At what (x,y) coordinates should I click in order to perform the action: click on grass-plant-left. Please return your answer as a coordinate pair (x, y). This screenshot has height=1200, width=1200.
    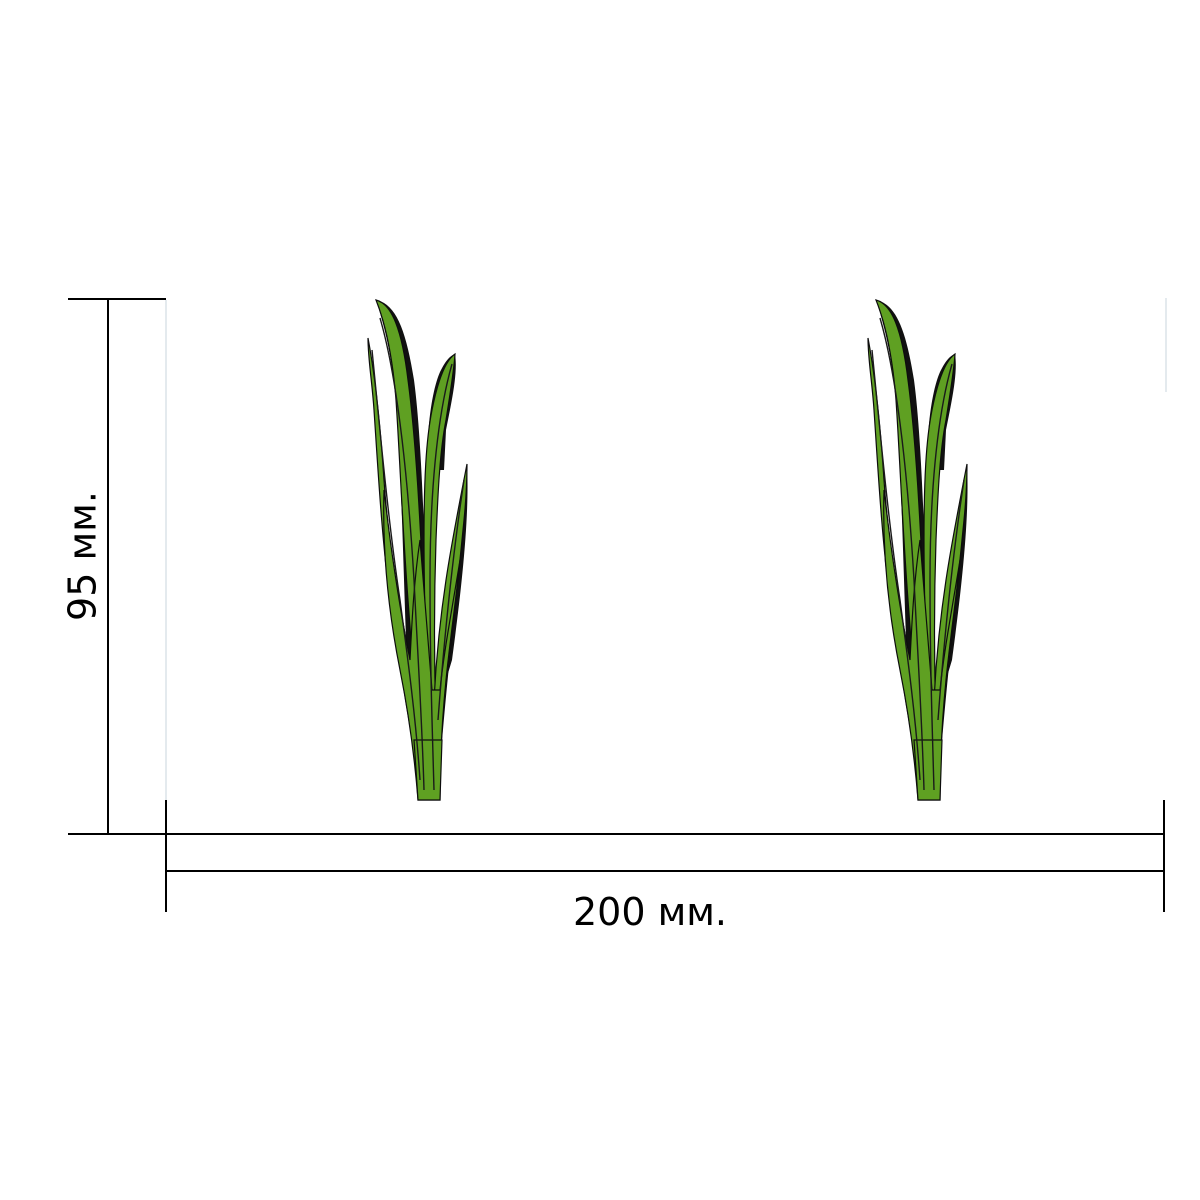
    Looking at the image, I should click on (418, 550).